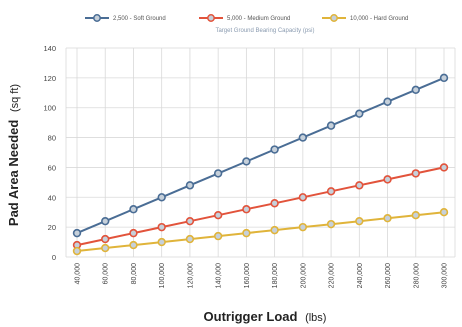 This screenshot has width=462, height=327. What do you see at coordinates (52, 138) in the screenshot?
I see `y-tick-label: 80` at bounding box center [52, 138].